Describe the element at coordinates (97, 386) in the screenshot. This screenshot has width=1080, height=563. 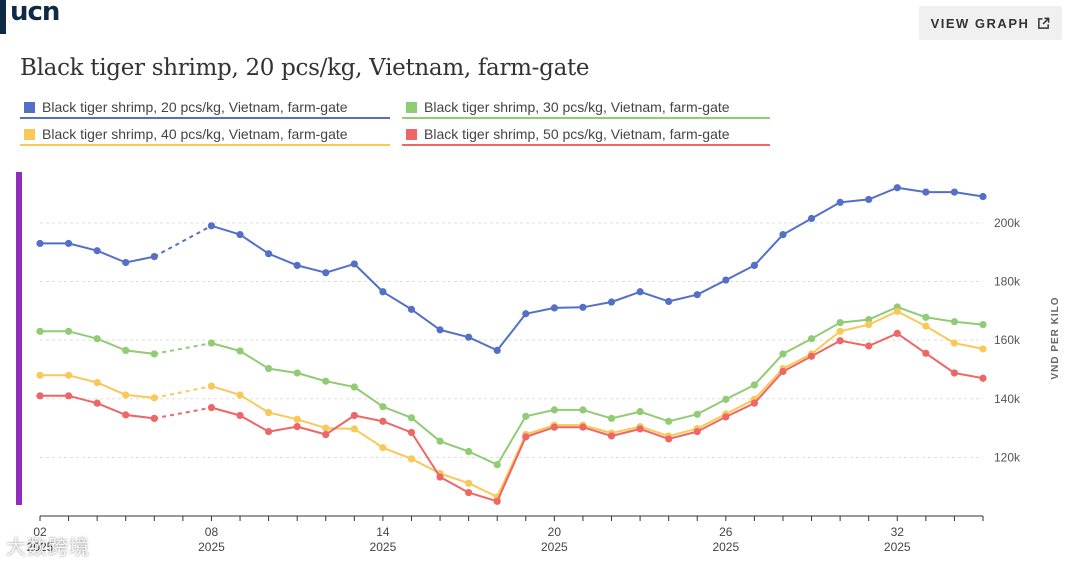
I see `series-2-line` at that location.